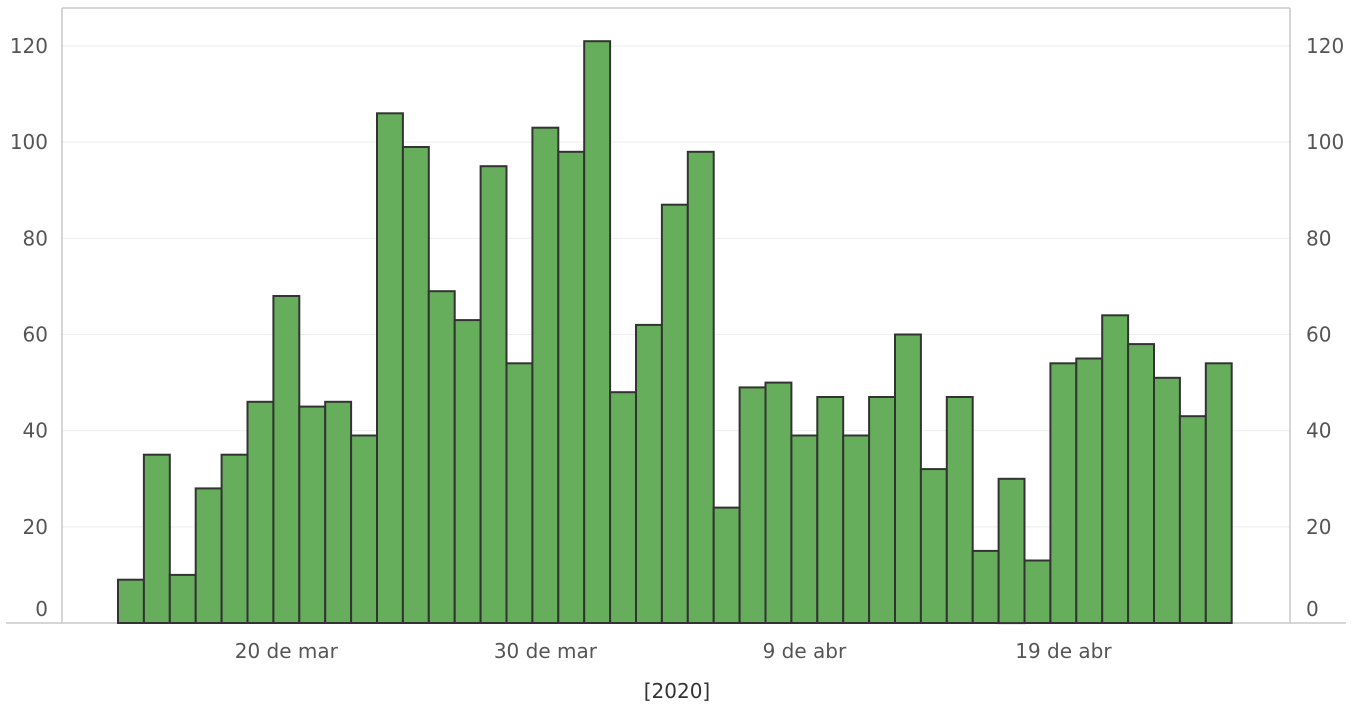 Image resolution: width=1356 pixels, height=708 pixels. Describe the element at coordinates (1325, 46) in the screenshot. I see `y-tick-right-120: 120` at that location.